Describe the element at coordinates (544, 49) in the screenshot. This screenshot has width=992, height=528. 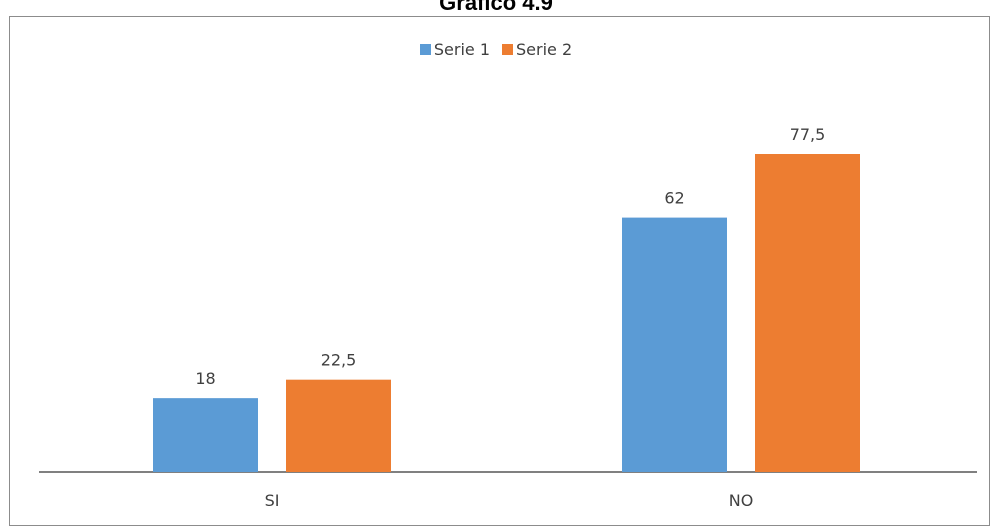
I see `legend-label-series-2: Serie 2` at that location.